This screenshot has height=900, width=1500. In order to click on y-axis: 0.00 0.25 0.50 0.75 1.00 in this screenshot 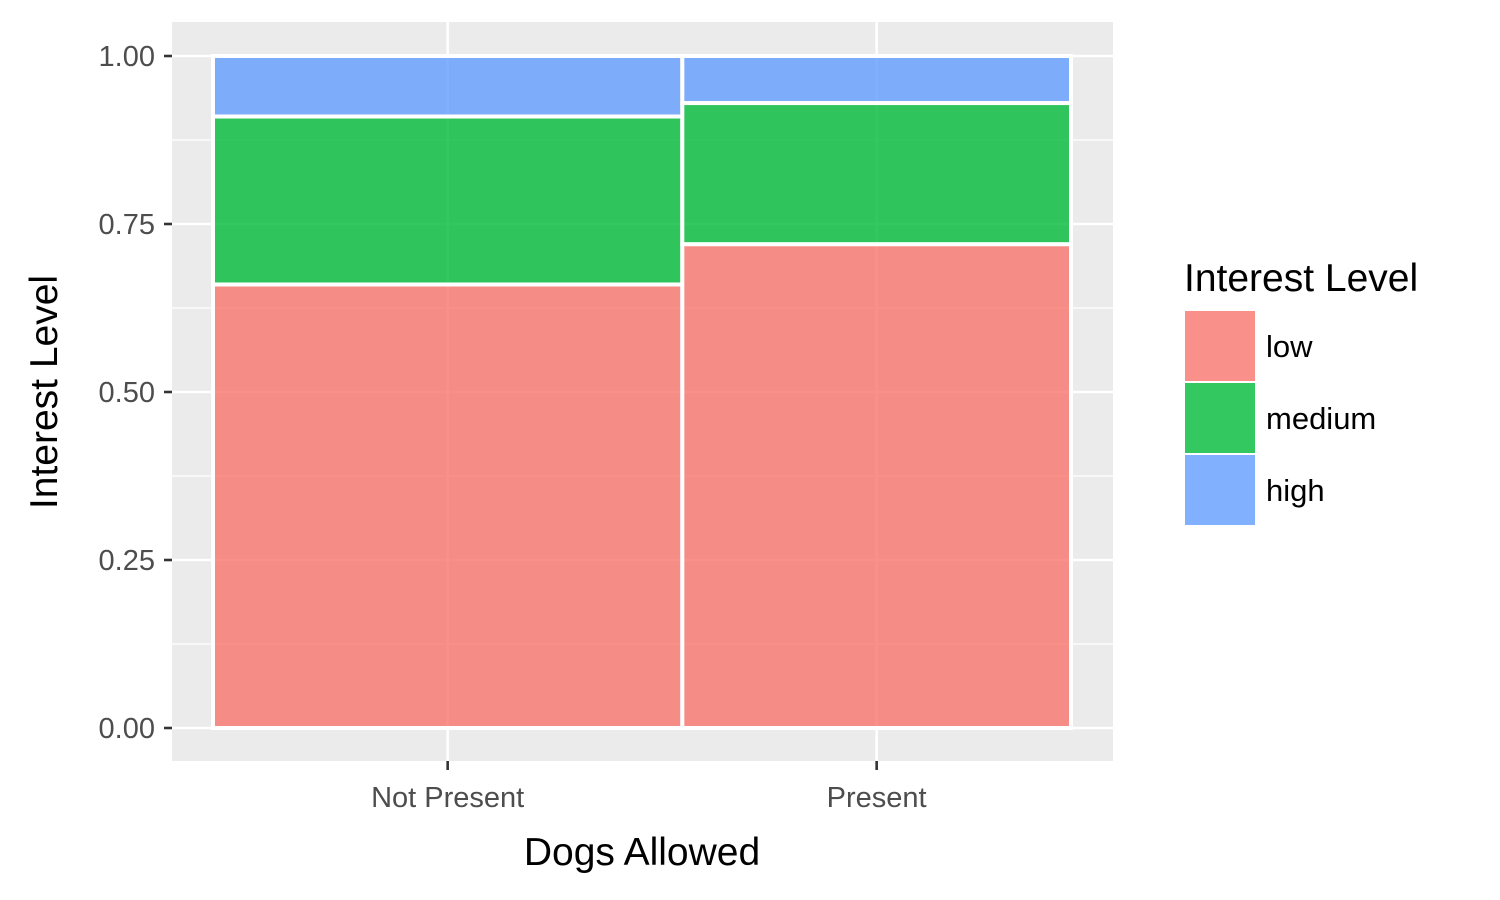, I will do `click(135, 393)`.